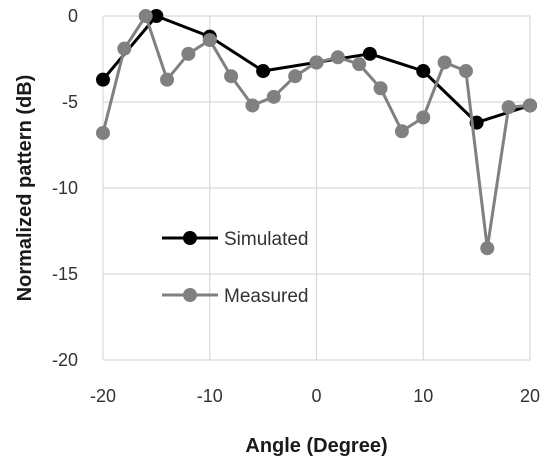  What do you see at coordinates (25, 188) in the screenshot?
I see `y-axis-title: Normalized pattern (dB)` at bounding box center [25, 188].